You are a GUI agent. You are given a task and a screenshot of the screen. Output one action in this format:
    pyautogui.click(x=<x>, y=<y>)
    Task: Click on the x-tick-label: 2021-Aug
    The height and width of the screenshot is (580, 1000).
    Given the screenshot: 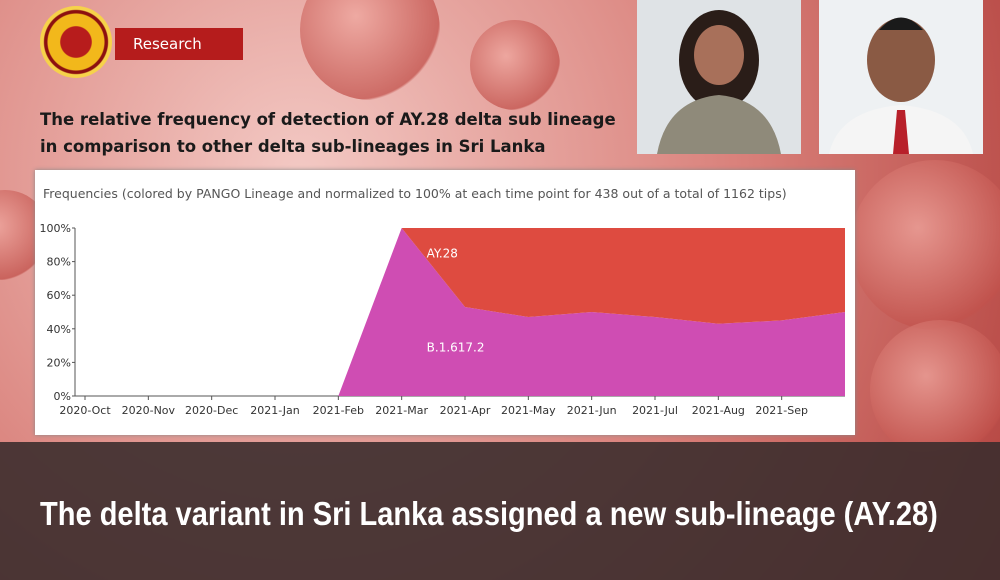 What is the action you would take?
    pyautogui.click(x=718, y=410)
    